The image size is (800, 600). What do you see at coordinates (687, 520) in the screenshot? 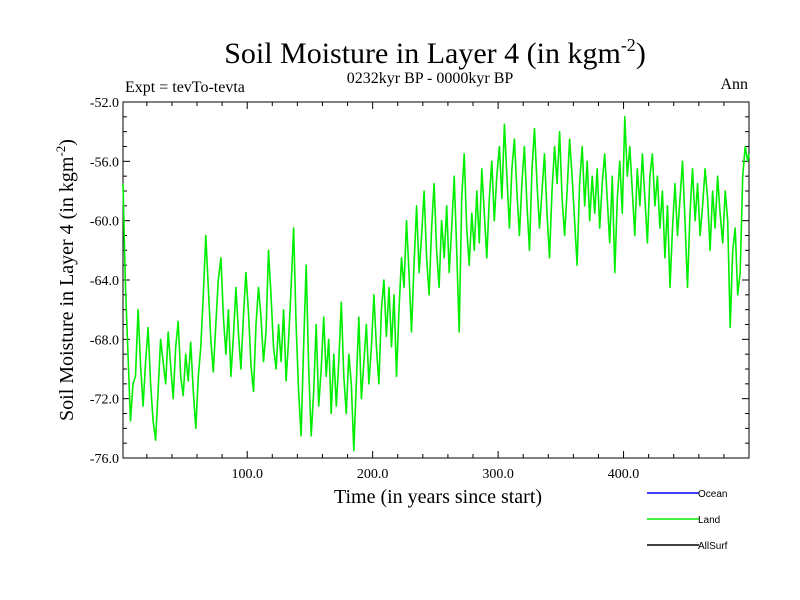
I see `legend: Ocean Land AllSurf` at bounding box center [687, 520].